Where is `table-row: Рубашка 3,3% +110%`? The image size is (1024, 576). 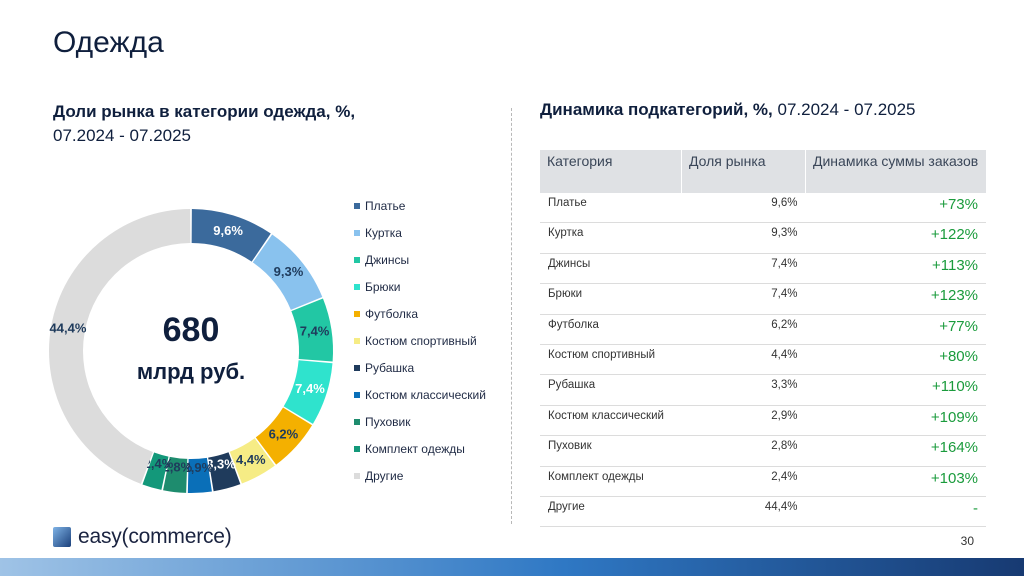
table-row: Рубашка 3,3% +110% is located at coordinates (763, 390).